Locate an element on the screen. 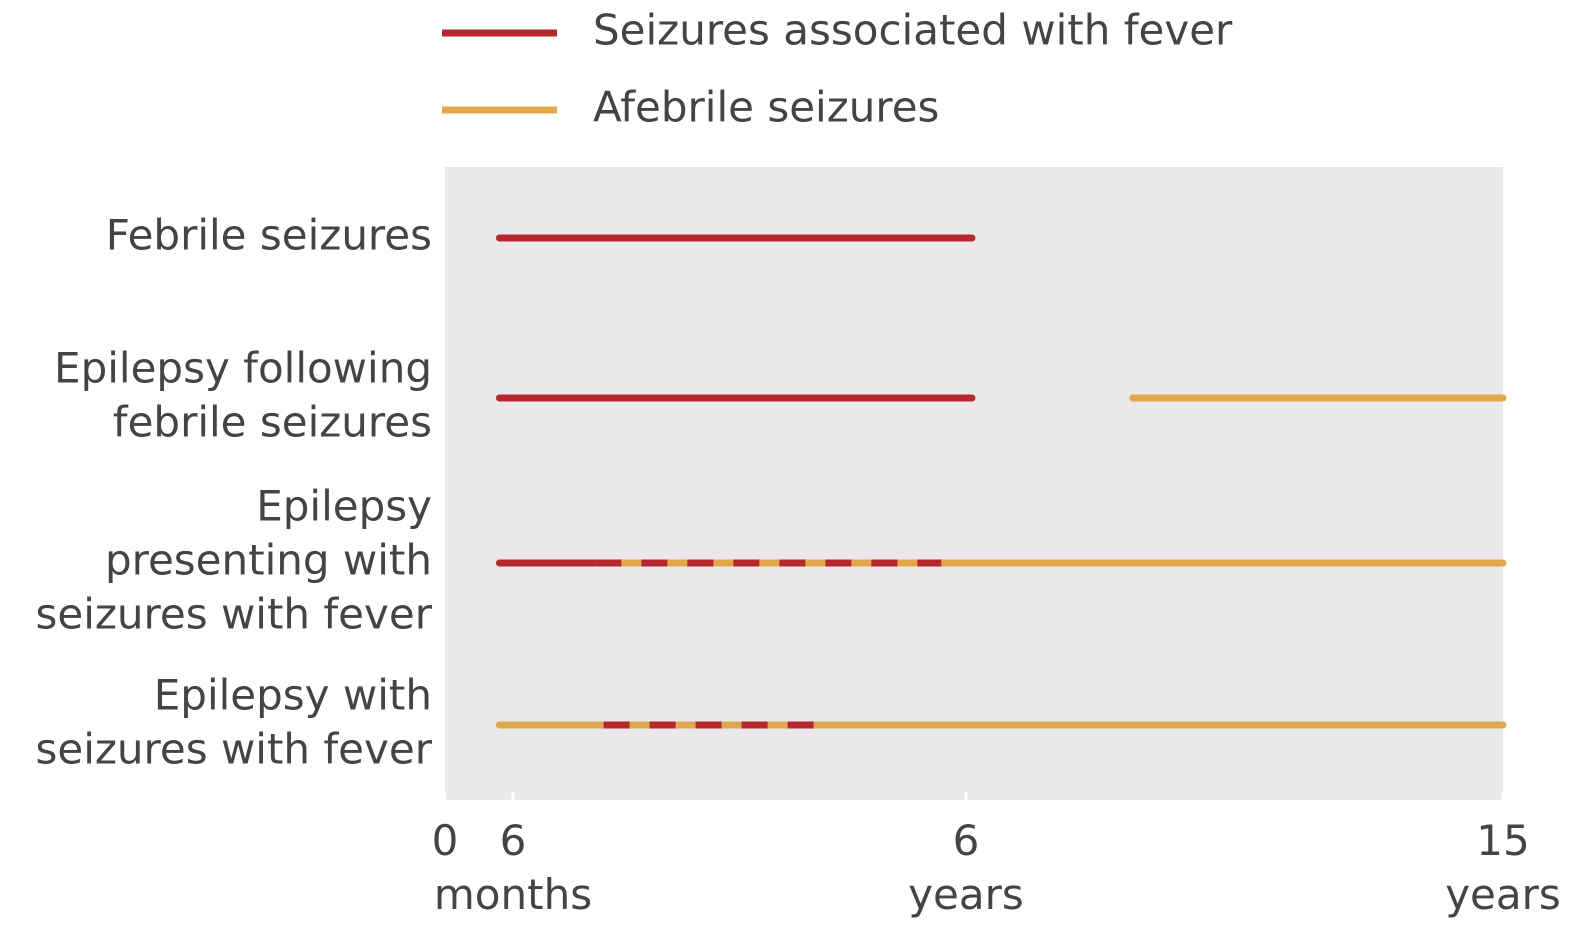  category-label: febrile seizures is located at coordinates (272, 422).